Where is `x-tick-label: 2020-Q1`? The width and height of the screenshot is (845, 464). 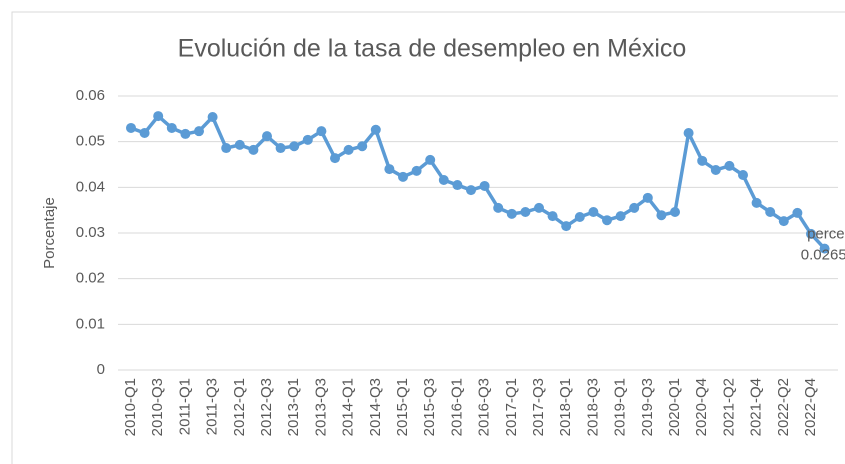
x-tick-label: 2020-Q1 is located at coordinates (674, 407).